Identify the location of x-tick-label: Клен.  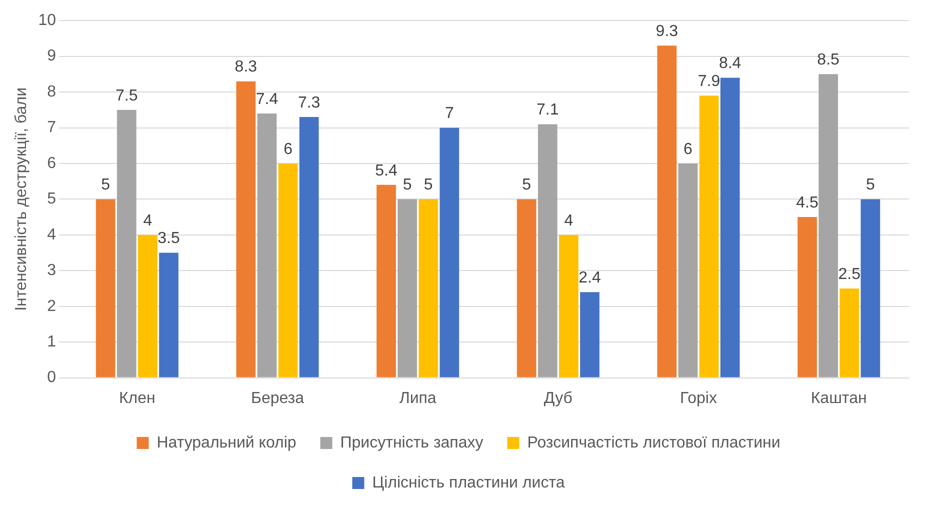
(137, 398).